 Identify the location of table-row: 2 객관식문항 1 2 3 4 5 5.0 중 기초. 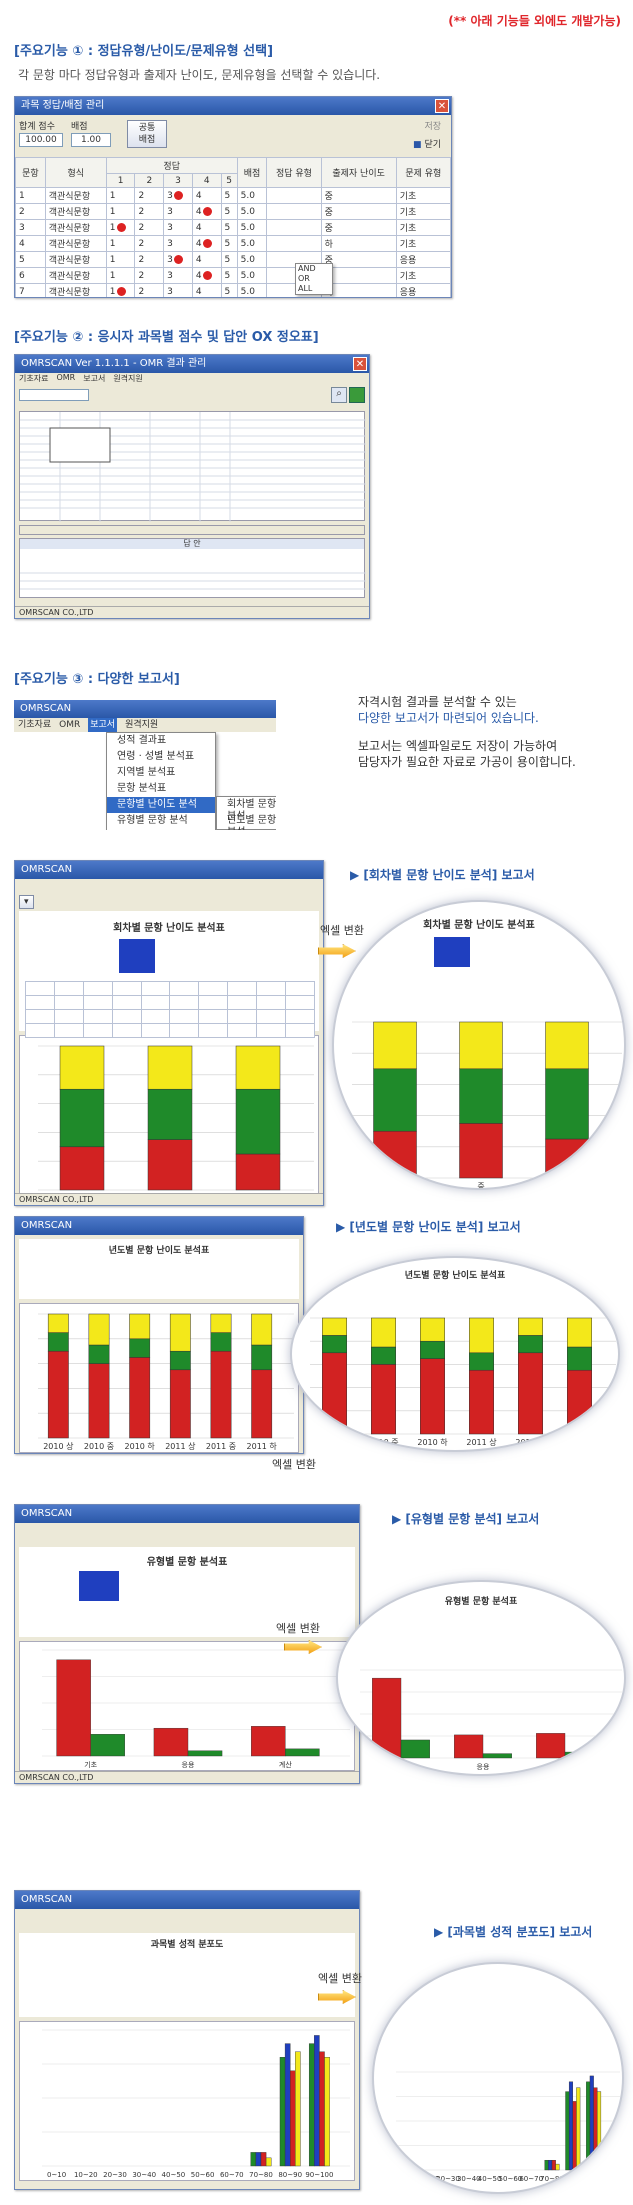
(233, 211).